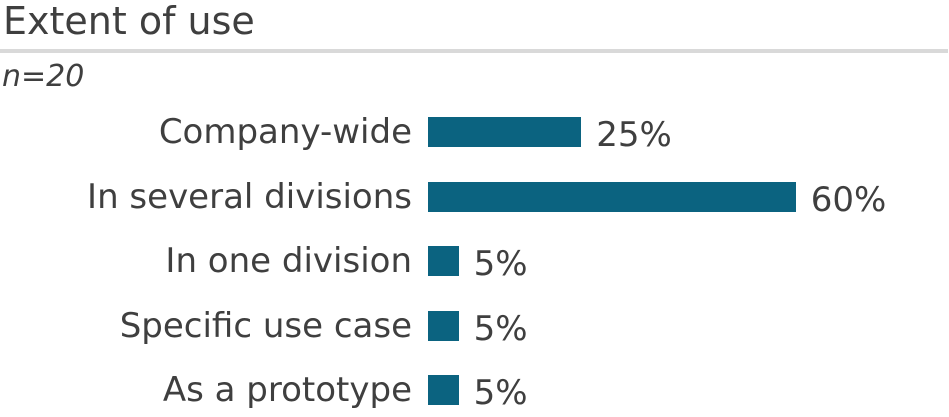 This screenshot has height=417, width=949. What do you see at coordinates (43, 76) in the screenshot?
I see `sample-size-note: n=20` at bounding box center [43, 76].